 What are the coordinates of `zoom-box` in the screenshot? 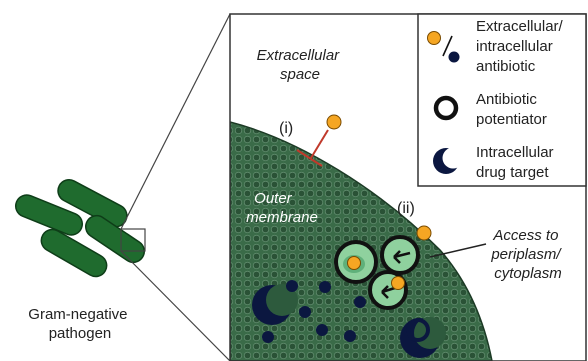 It's located at (133, 240).